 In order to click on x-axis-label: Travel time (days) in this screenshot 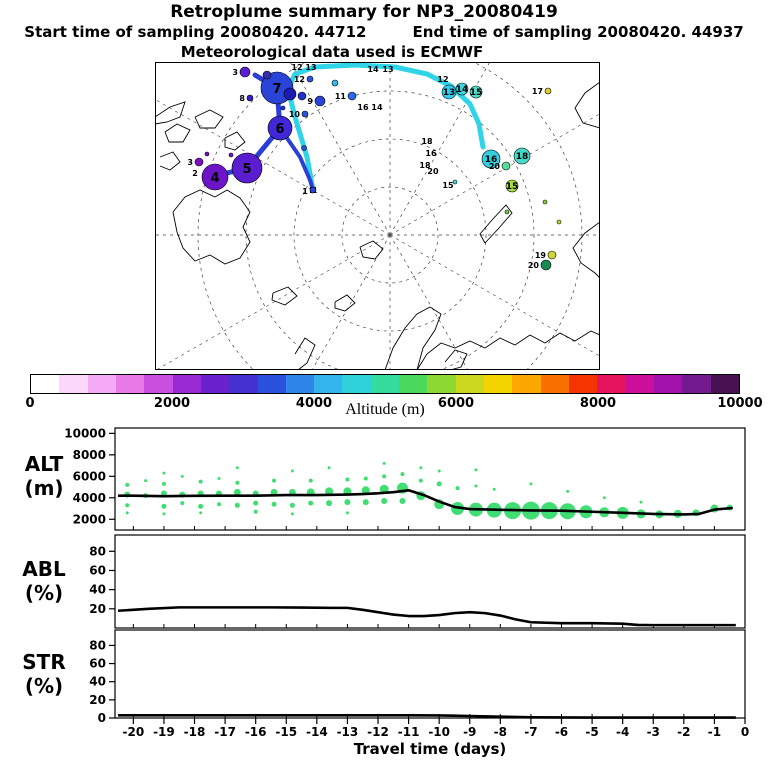, I will do `click(430, 749)`.